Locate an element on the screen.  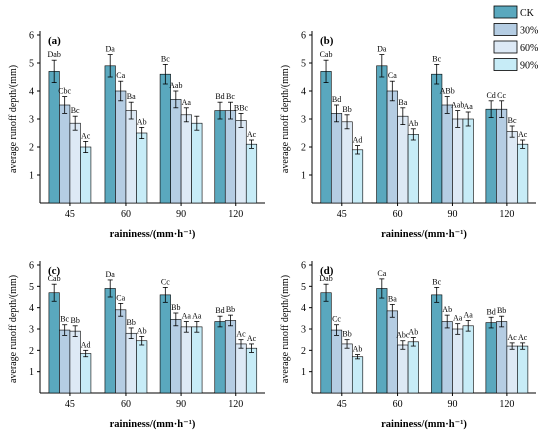
significance-label: Cc is located at coordinates (336, 319).